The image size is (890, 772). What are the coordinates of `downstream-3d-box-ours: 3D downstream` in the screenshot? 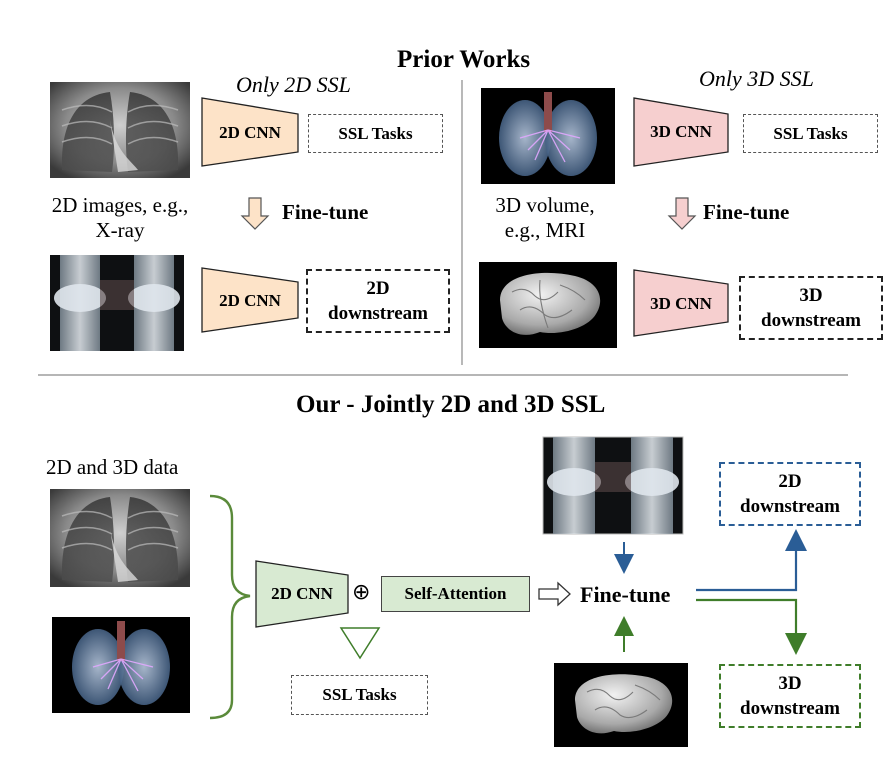 It's located at (790, 696).